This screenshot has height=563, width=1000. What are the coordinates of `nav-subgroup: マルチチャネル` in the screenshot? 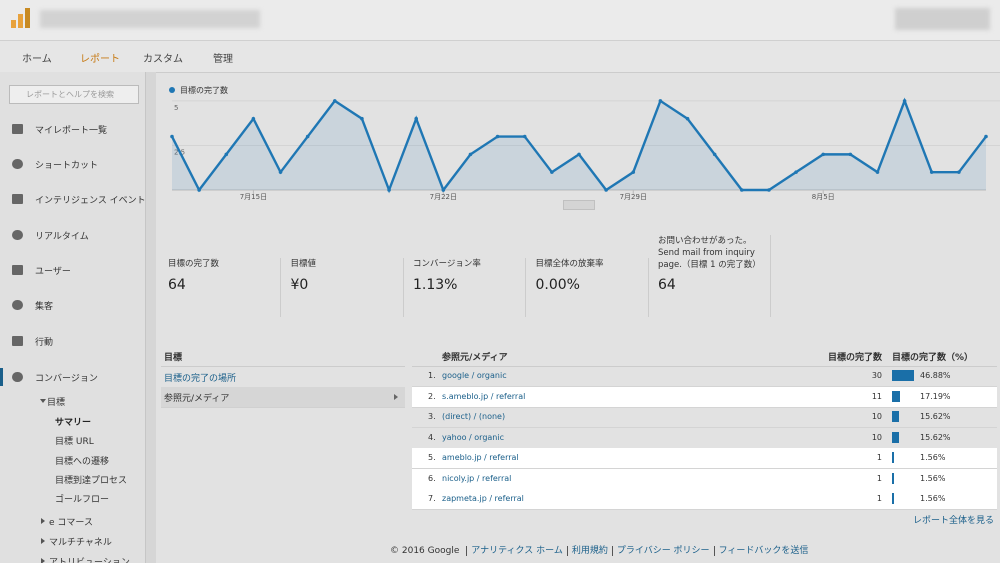 It's located at (80, 543).